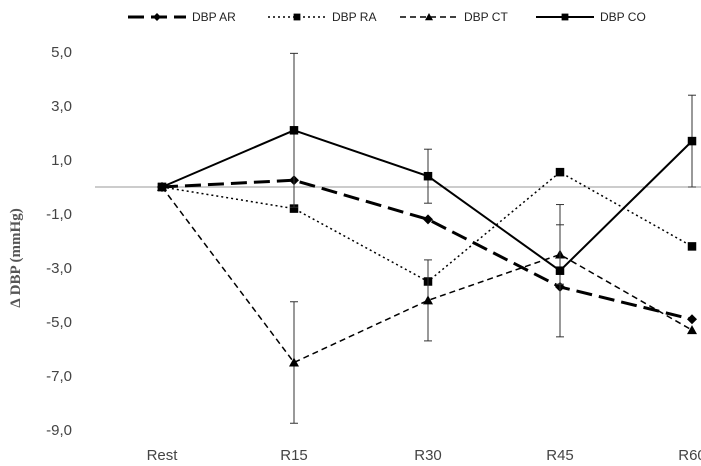  I want to click on x-tick-label: Rest, so click(163, 455).